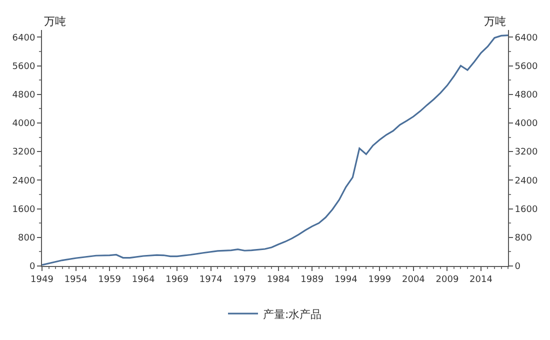 This screenshot has width=550, height=340. Describe the element at coordinates (24, 124) in the screenshot. I see `y-tick-label: 4000` at that location.